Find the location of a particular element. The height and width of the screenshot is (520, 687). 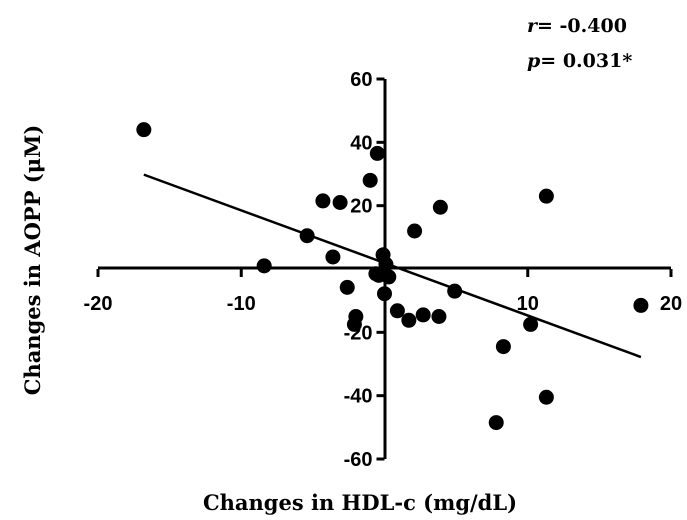

r-symbol: r is located at coordinates (533, 26).